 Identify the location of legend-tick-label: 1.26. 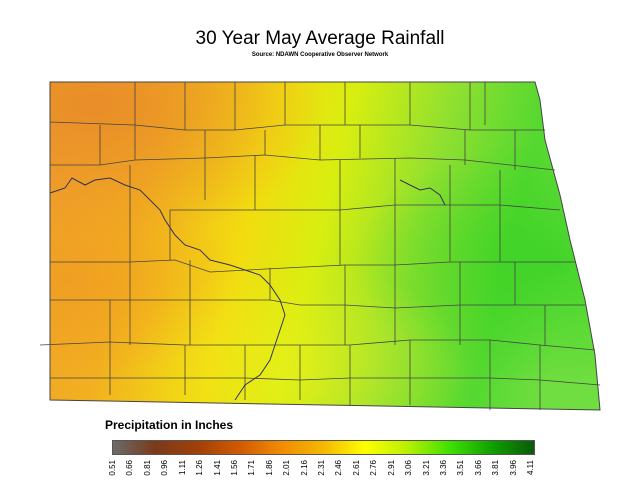
(200, 468).